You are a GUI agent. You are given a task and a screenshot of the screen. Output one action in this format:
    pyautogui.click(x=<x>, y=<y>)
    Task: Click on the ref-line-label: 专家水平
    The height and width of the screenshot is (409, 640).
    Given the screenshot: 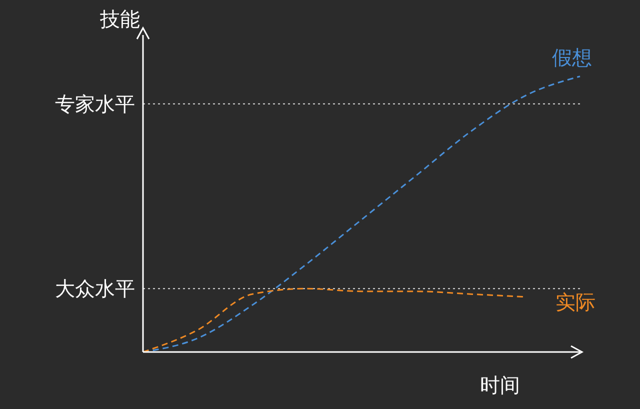 What is the action you would take?
    pyautogui.click(x=95, y=104)
    